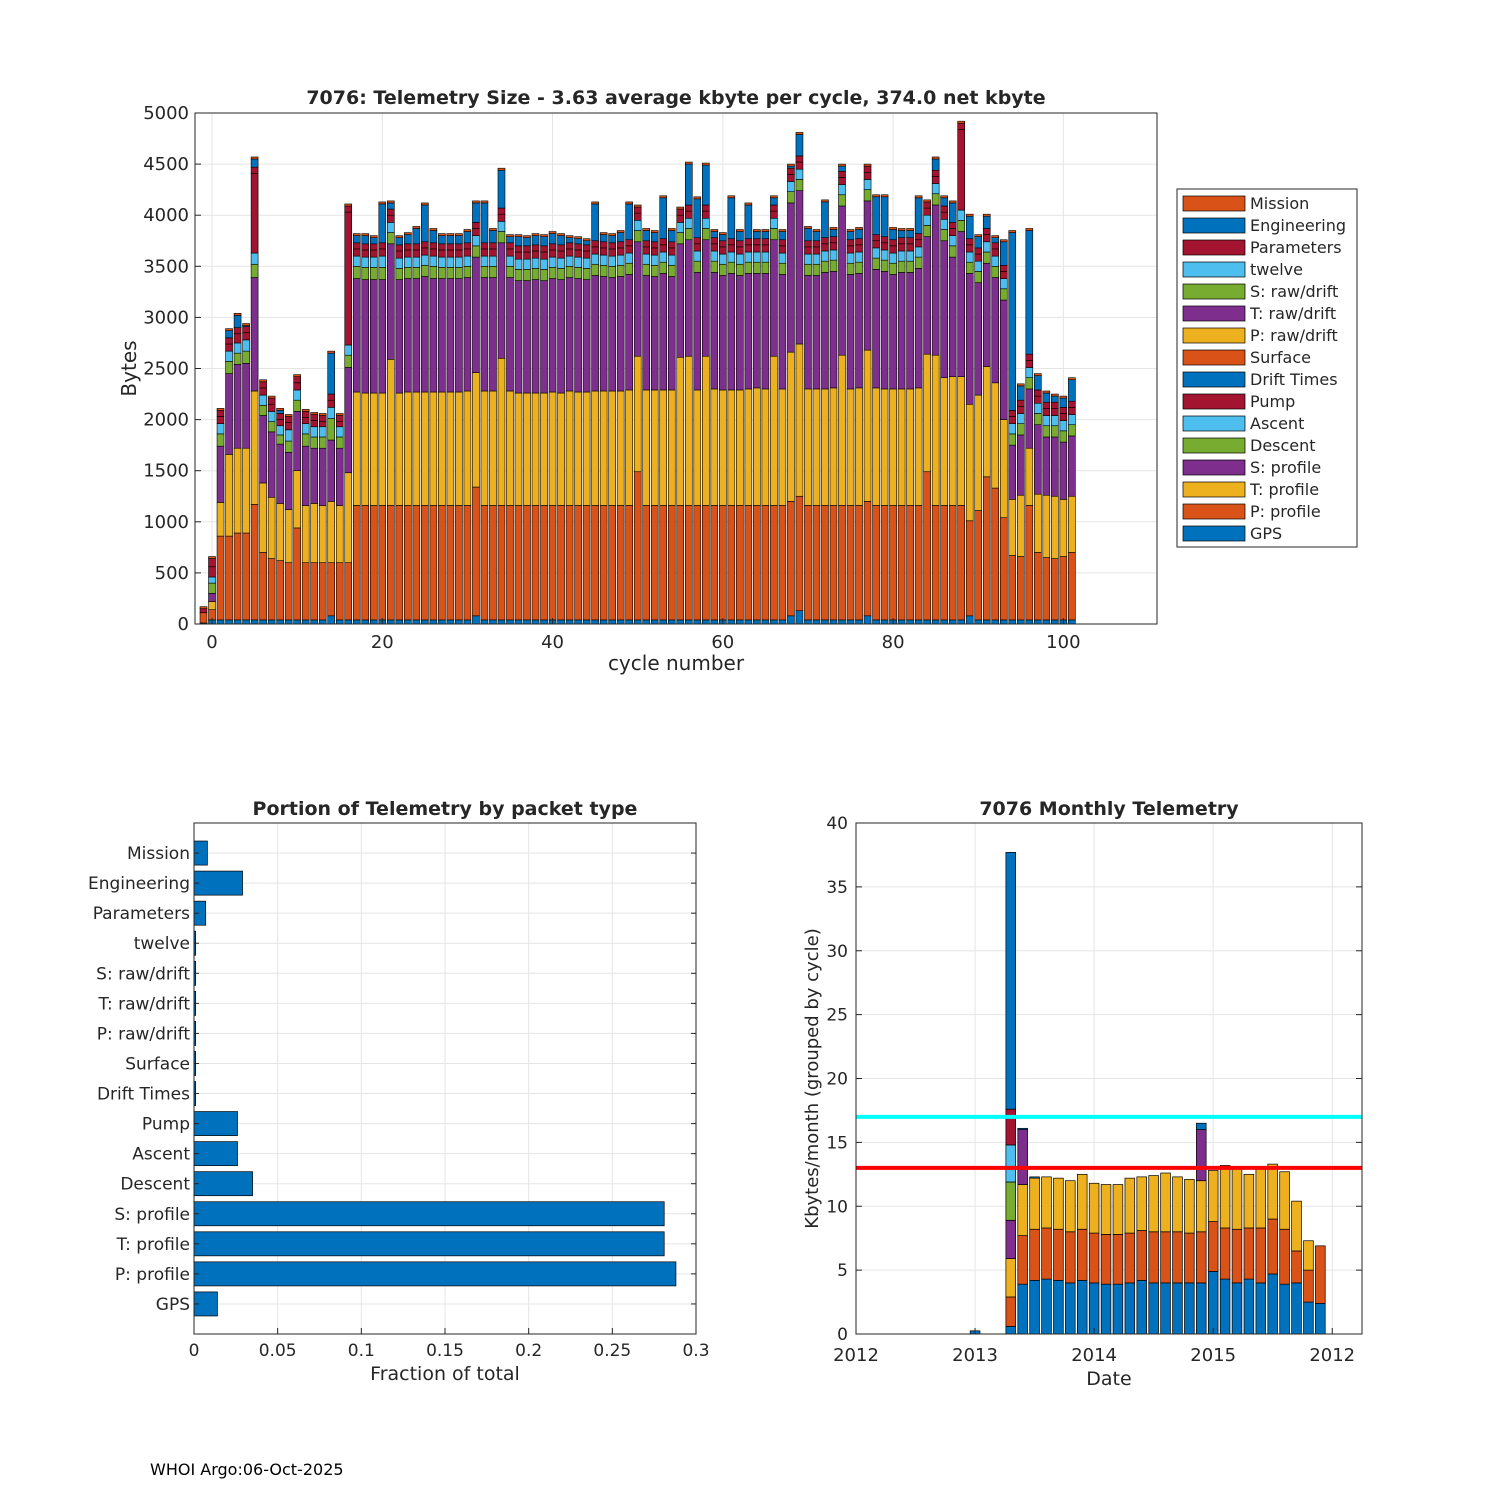 The width and height of the screenshot is (1500, 1500). What do you see at coordinates (1298, 225) in the screenshot?
I see `legend-label: Engineering` at bounding box center [1298, 225].